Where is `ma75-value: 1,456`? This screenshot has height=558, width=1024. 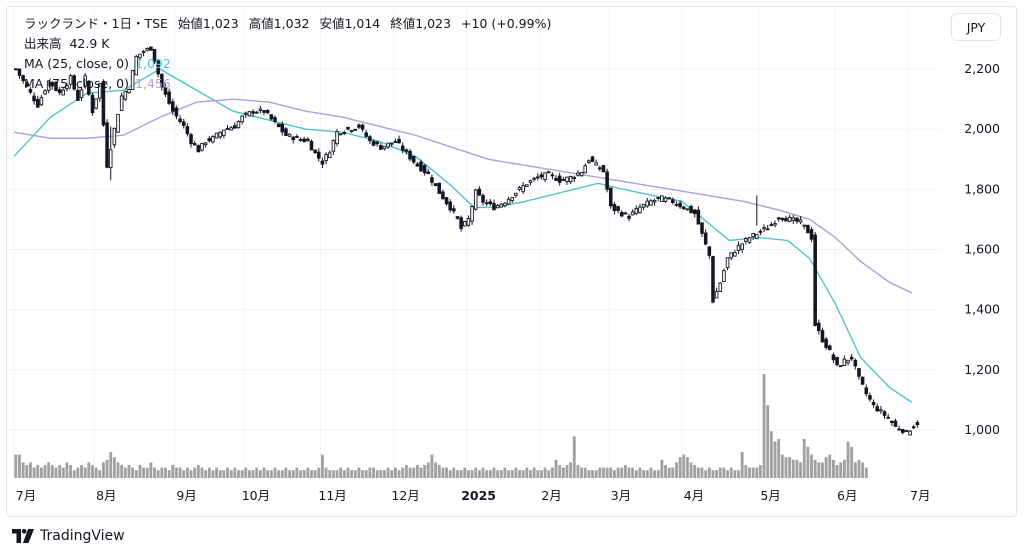
ma75-value: 1,456 is located at coordinates (153, 83).